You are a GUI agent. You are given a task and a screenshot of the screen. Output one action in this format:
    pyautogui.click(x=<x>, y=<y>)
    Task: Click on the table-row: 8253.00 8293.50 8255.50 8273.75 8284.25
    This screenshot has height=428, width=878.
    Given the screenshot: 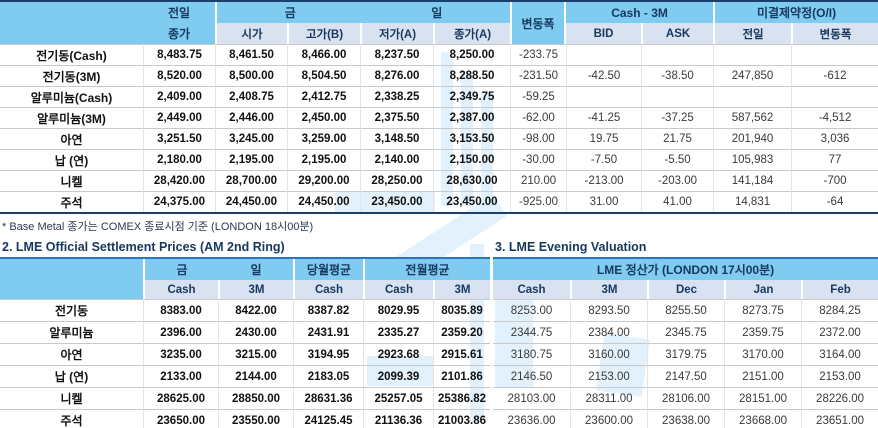 What is the action you would take?
    pyautogui.click(x=685, y=310)
    